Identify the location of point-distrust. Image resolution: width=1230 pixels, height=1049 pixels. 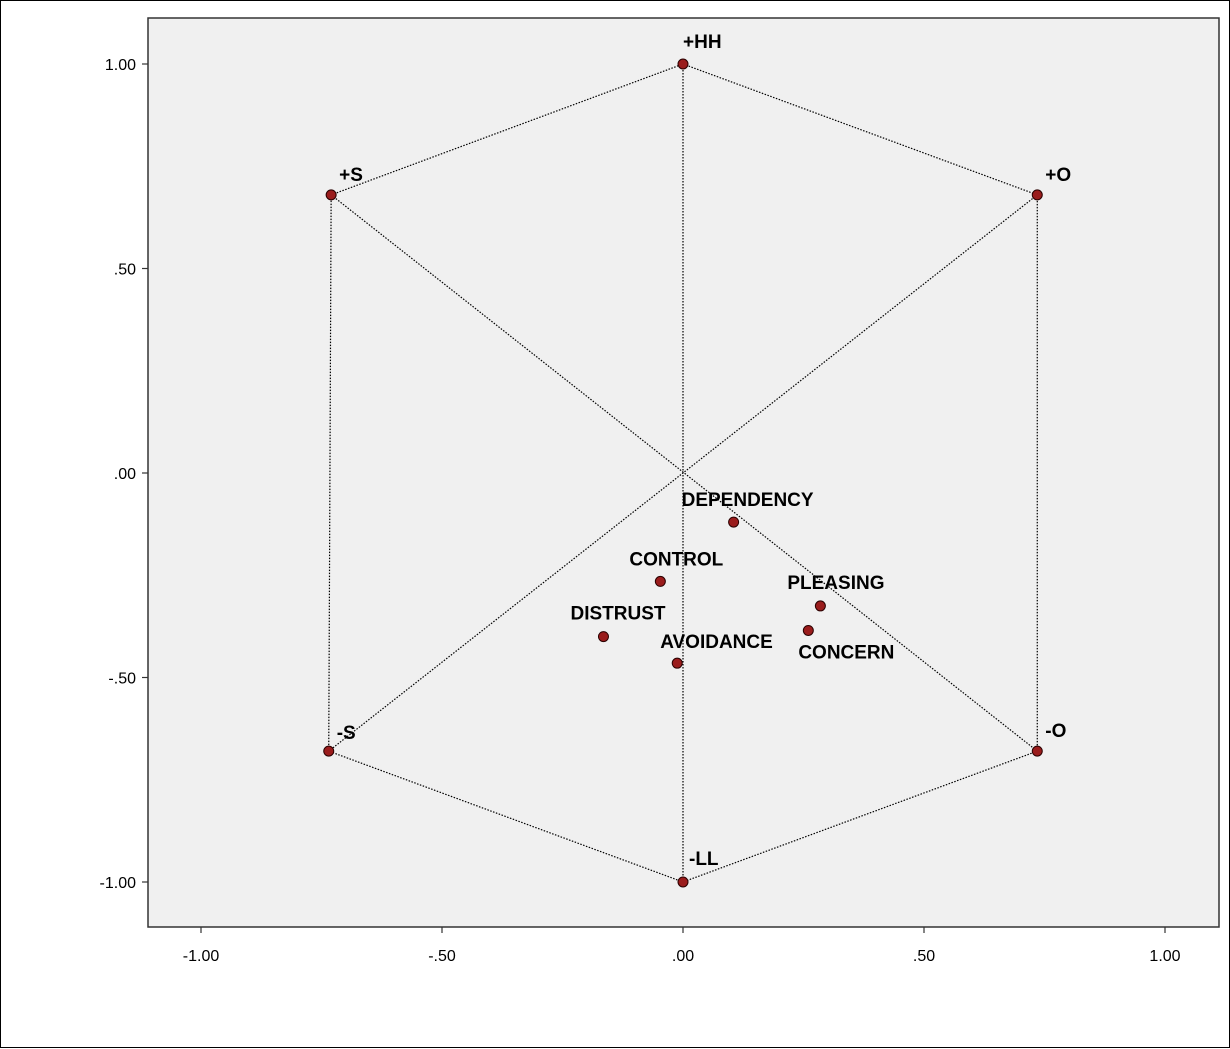
(603, 637).